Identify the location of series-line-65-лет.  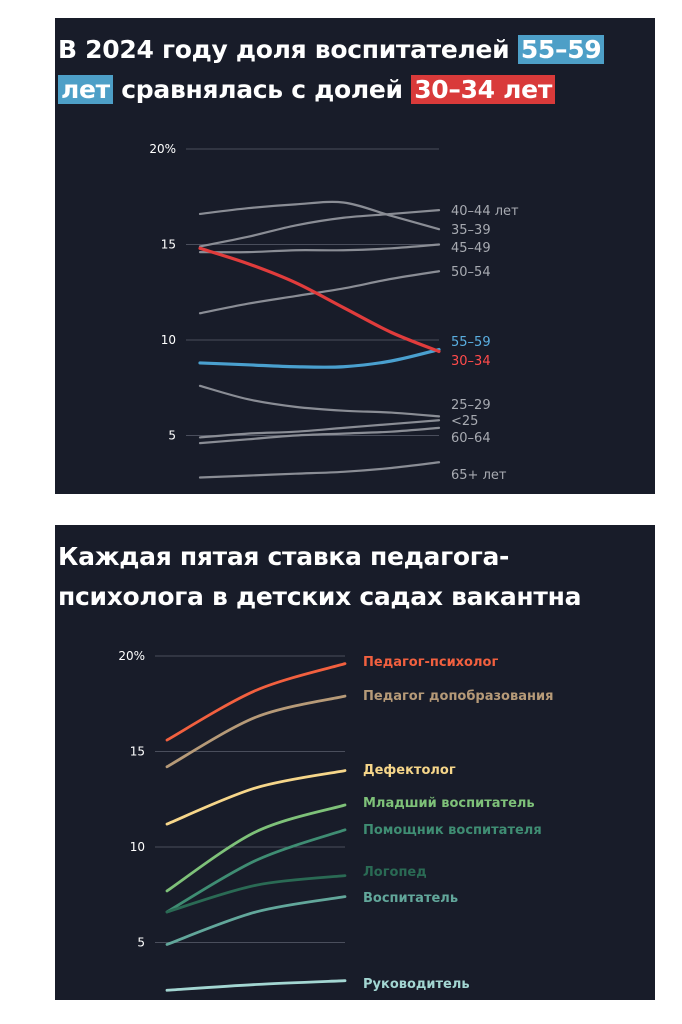
(319, 470).